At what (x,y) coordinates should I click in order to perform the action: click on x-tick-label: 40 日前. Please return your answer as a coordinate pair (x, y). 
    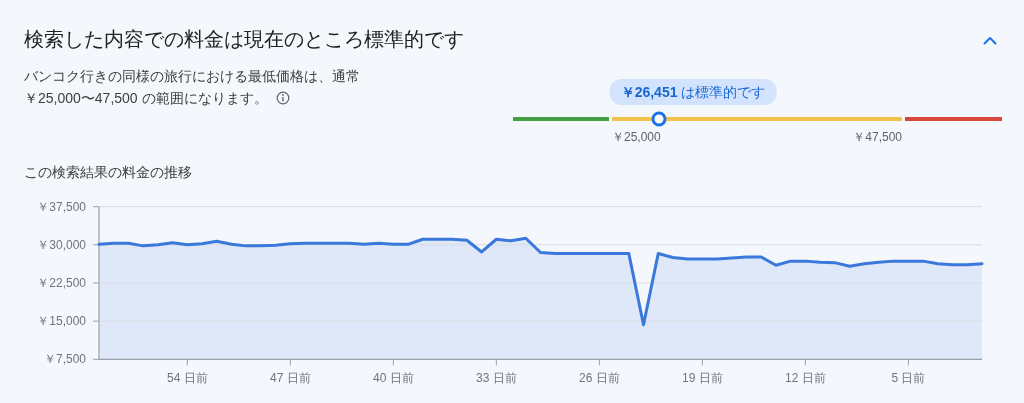
    Looking at the image, I should click on (393, 378).